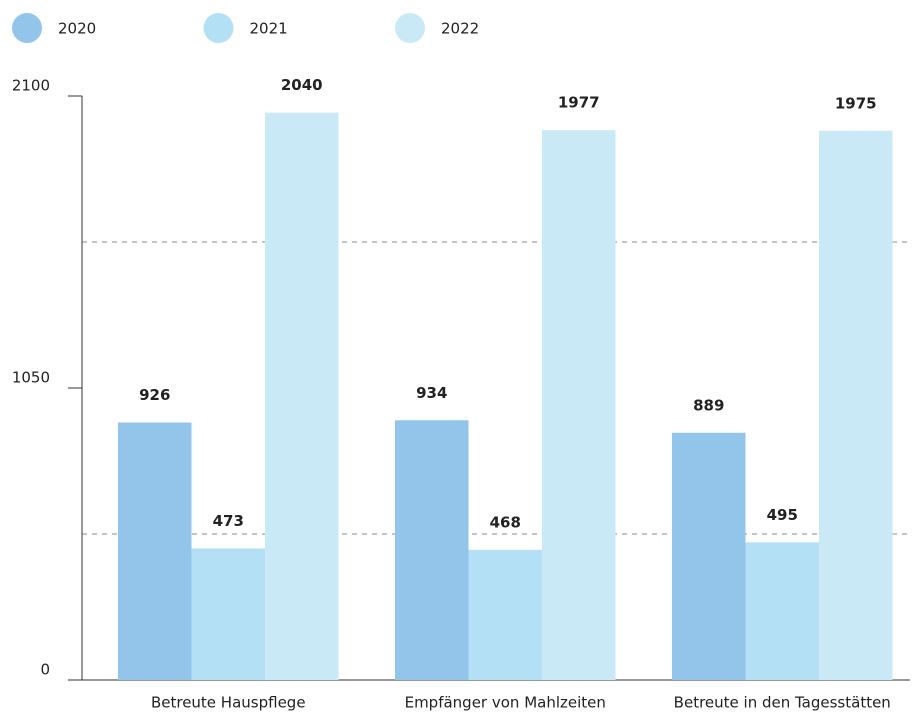  I want to click on value-label: 473, so click(228, 521).